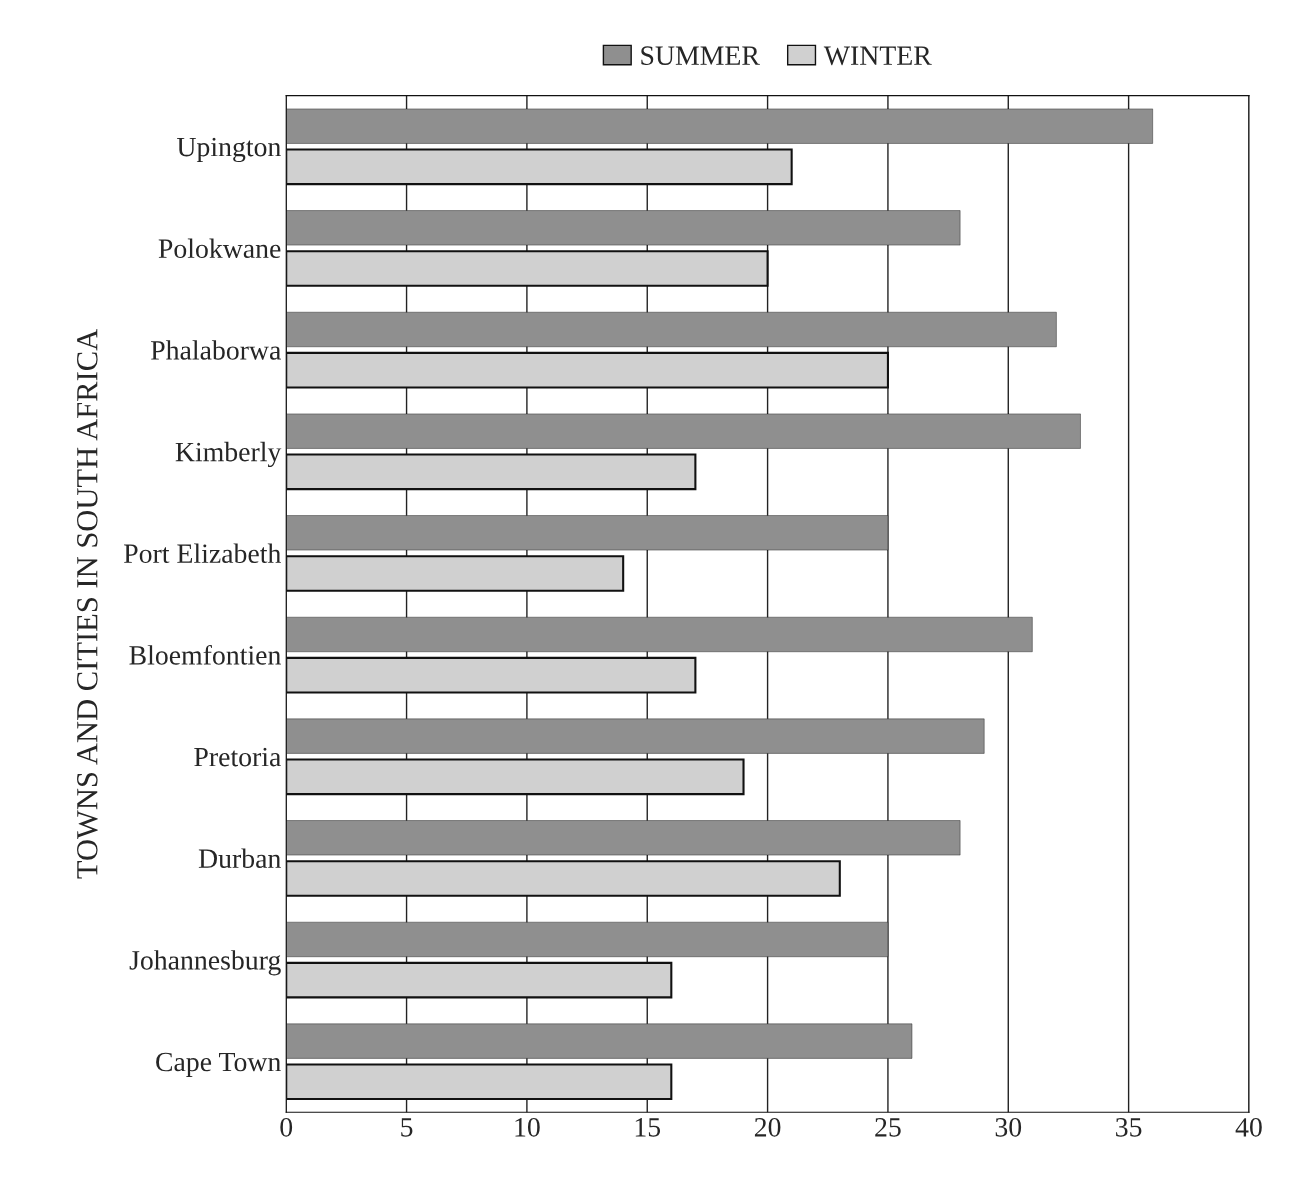 The image size is (1301, 1196). What do you see at coordinates (888, 1127) in the screenshot?
I see `x-tick-label: 25` at bounding box center [888, 1127].